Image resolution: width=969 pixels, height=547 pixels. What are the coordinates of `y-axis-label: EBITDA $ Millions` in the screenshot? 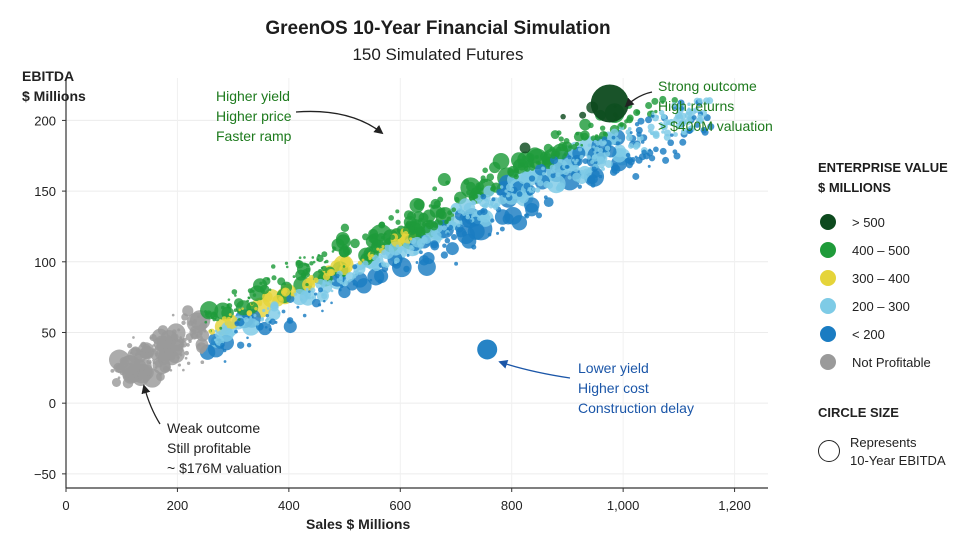 It's located at (54, 86).